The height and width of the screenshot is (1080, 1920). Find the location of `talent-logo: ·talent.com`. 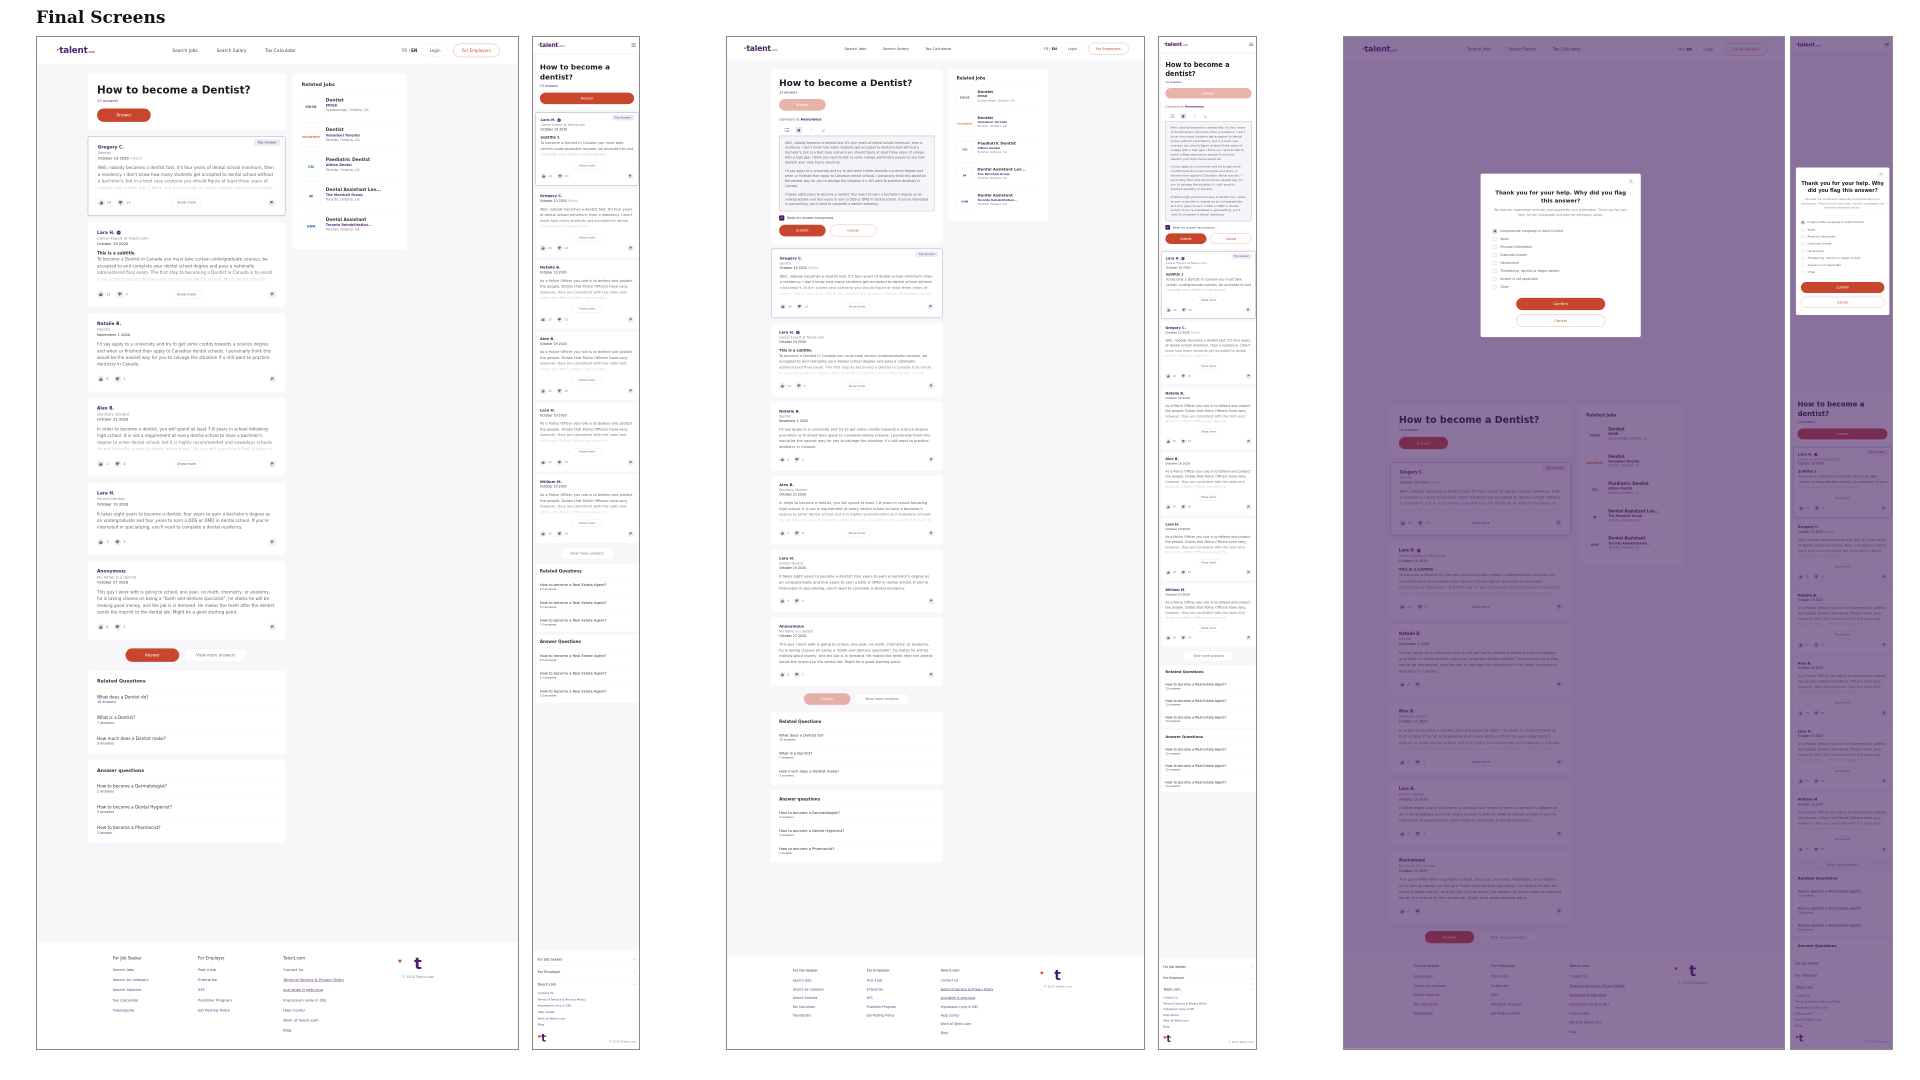

talent-logo: ·talent.com is located at coordinates (1175, 44).